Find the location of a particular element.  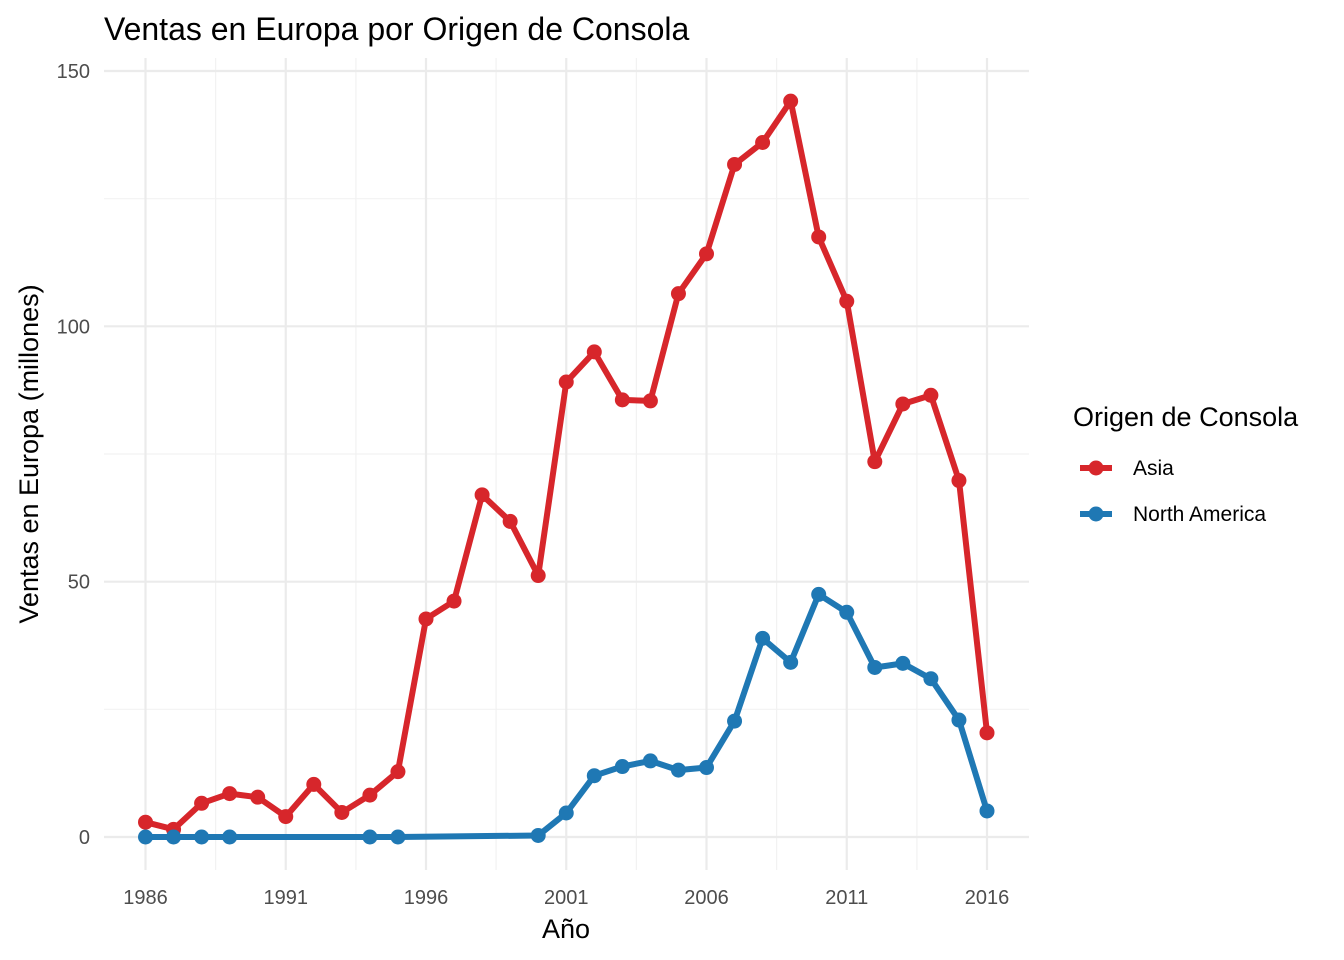

x-tick-label: 1991 is located at coordinates (286, 898).